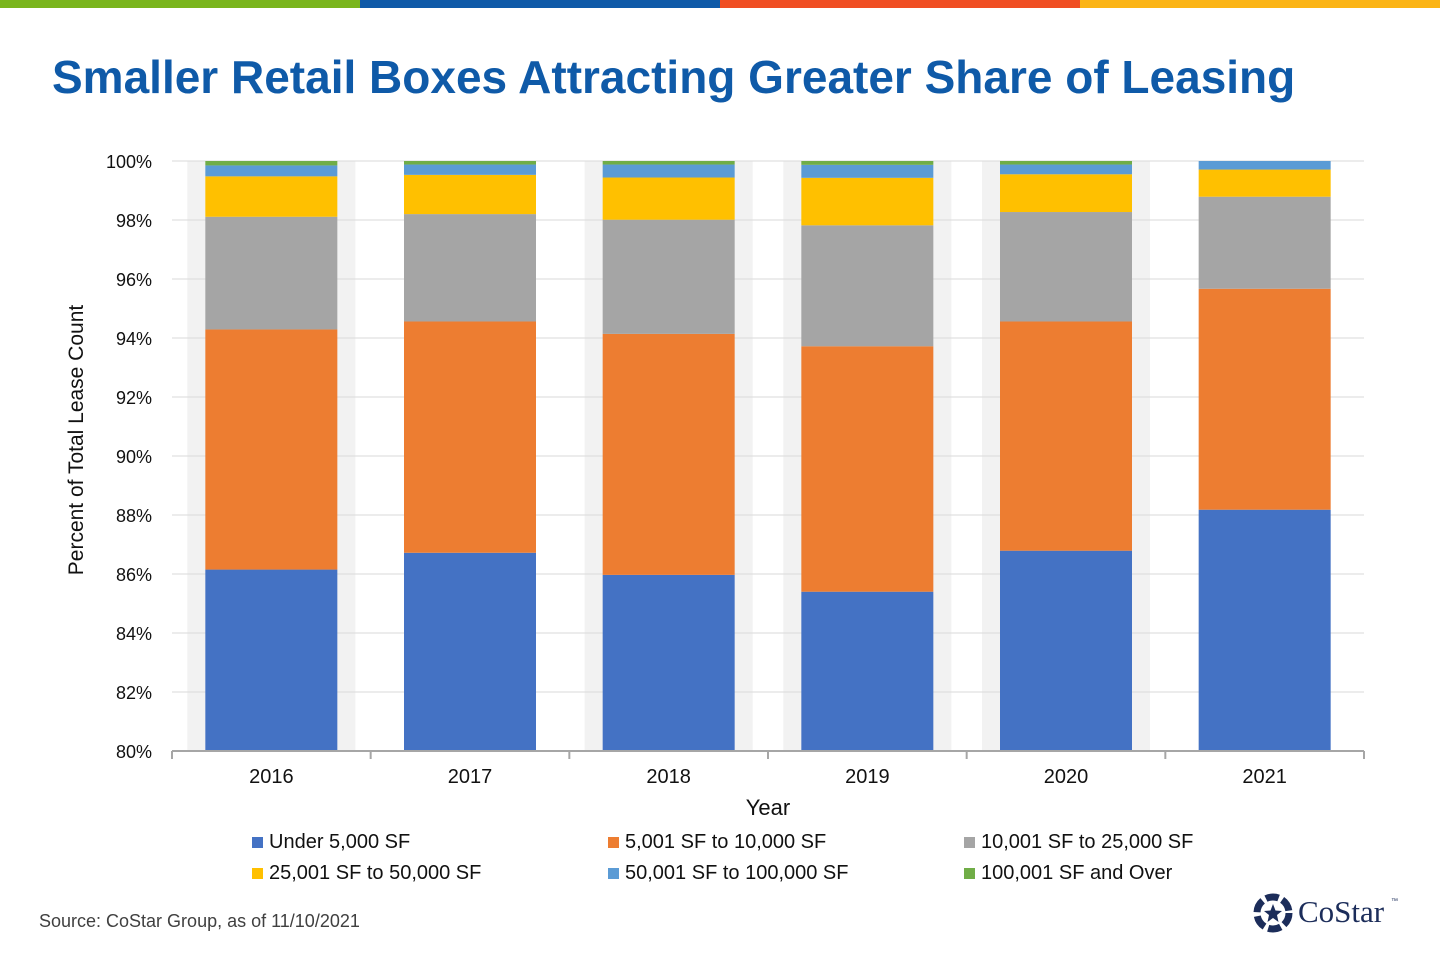 This screenshot has height=960, width=1440. I want to click on costar-logo: CoStar ™, so click(1327, 914).